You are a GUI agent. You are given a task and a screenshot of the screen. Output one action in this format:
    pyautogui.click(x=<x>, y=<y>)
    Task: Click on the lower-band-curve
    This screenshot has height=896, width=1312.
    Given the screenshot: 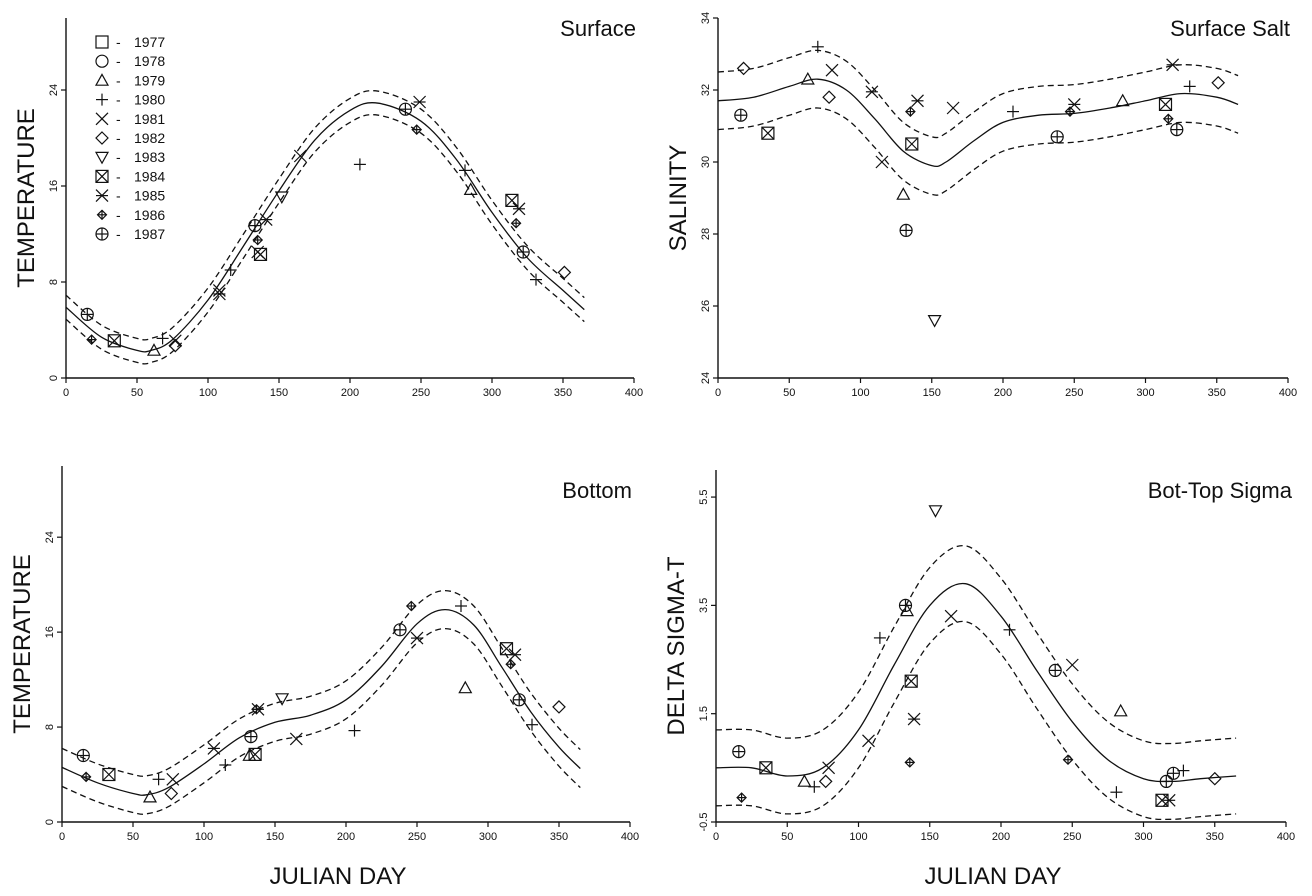 What is the action you would take?
    pyautogui.click(x=976, y=720)
    